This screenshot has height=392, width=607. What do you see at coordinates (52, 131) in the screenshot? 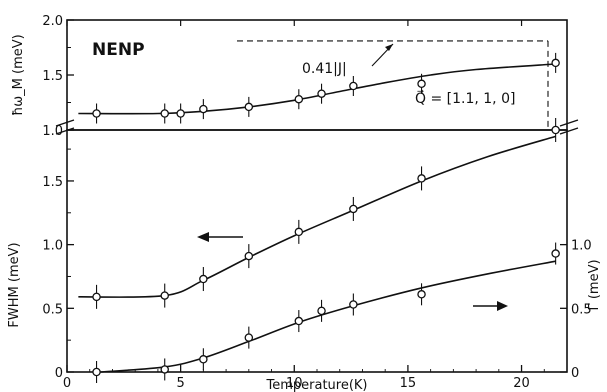
I see `upper-y-tick-label: 1.0` at bounding box center [52, 131].